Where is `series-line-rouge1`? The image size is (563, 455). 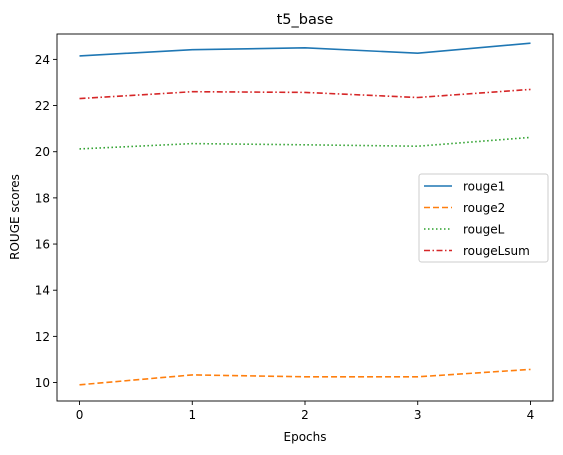
series-line-rouge1 is located at coordinates (305, 49).